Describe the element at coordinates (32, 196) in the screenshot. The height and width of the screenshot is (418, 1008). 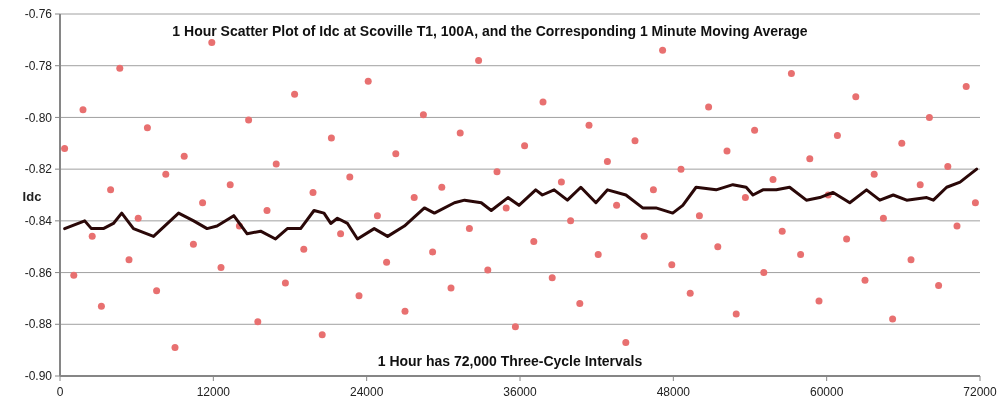
I see `y-axis-title: Idc` at that location.